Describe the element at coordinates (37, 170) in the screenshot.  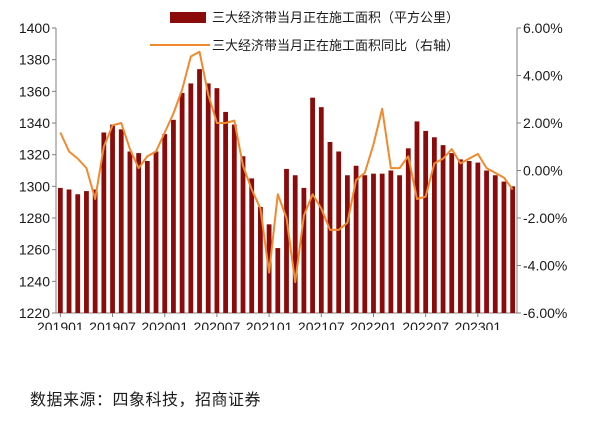
I see `left-axis-ticks: 1220 1240 1260 1280 1300 1320 1340 1360 1380 1400` at that location.